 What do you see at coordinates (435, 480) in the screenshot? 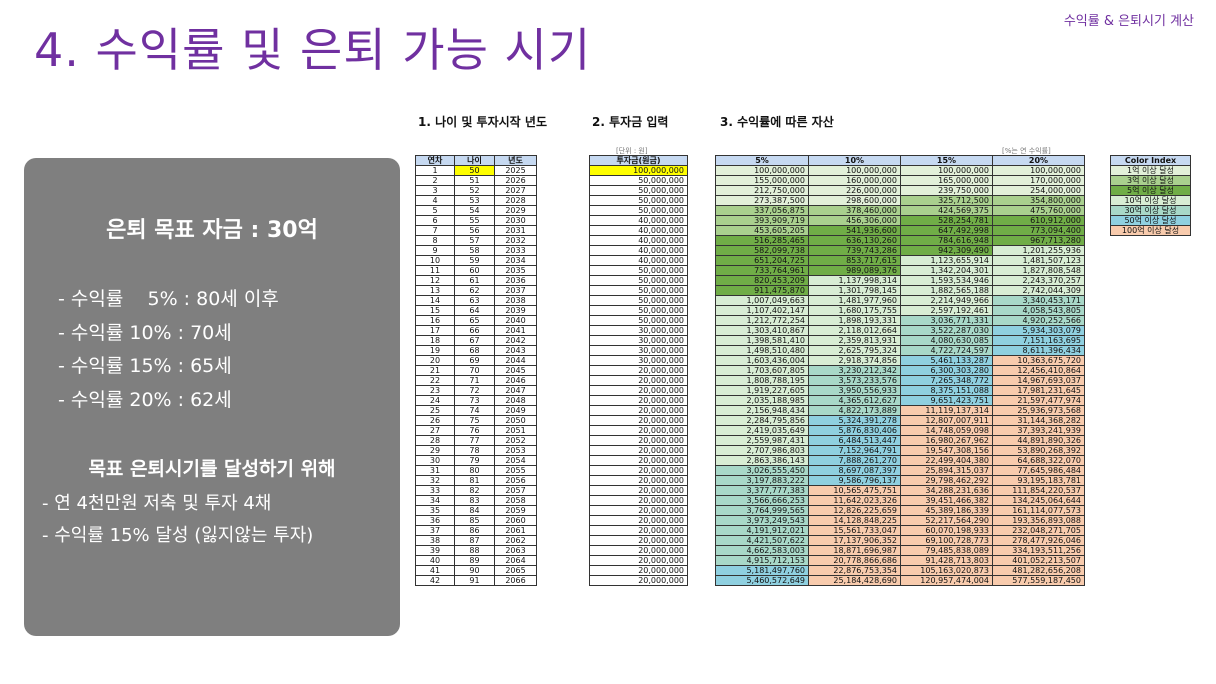
I see `year-no-cell: 32` at bounding box center [435, 480].